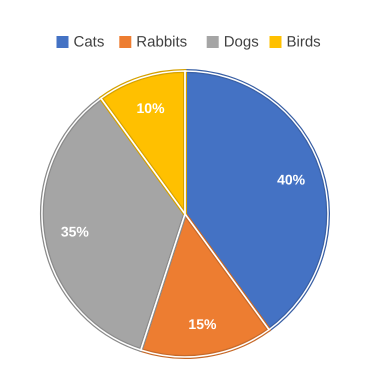 This screenshot has width=381, height=378. What do you see at coordinates (89, 42) in the screenshot?
I see `legend-label: Cats` at bounding box center [89, 42].